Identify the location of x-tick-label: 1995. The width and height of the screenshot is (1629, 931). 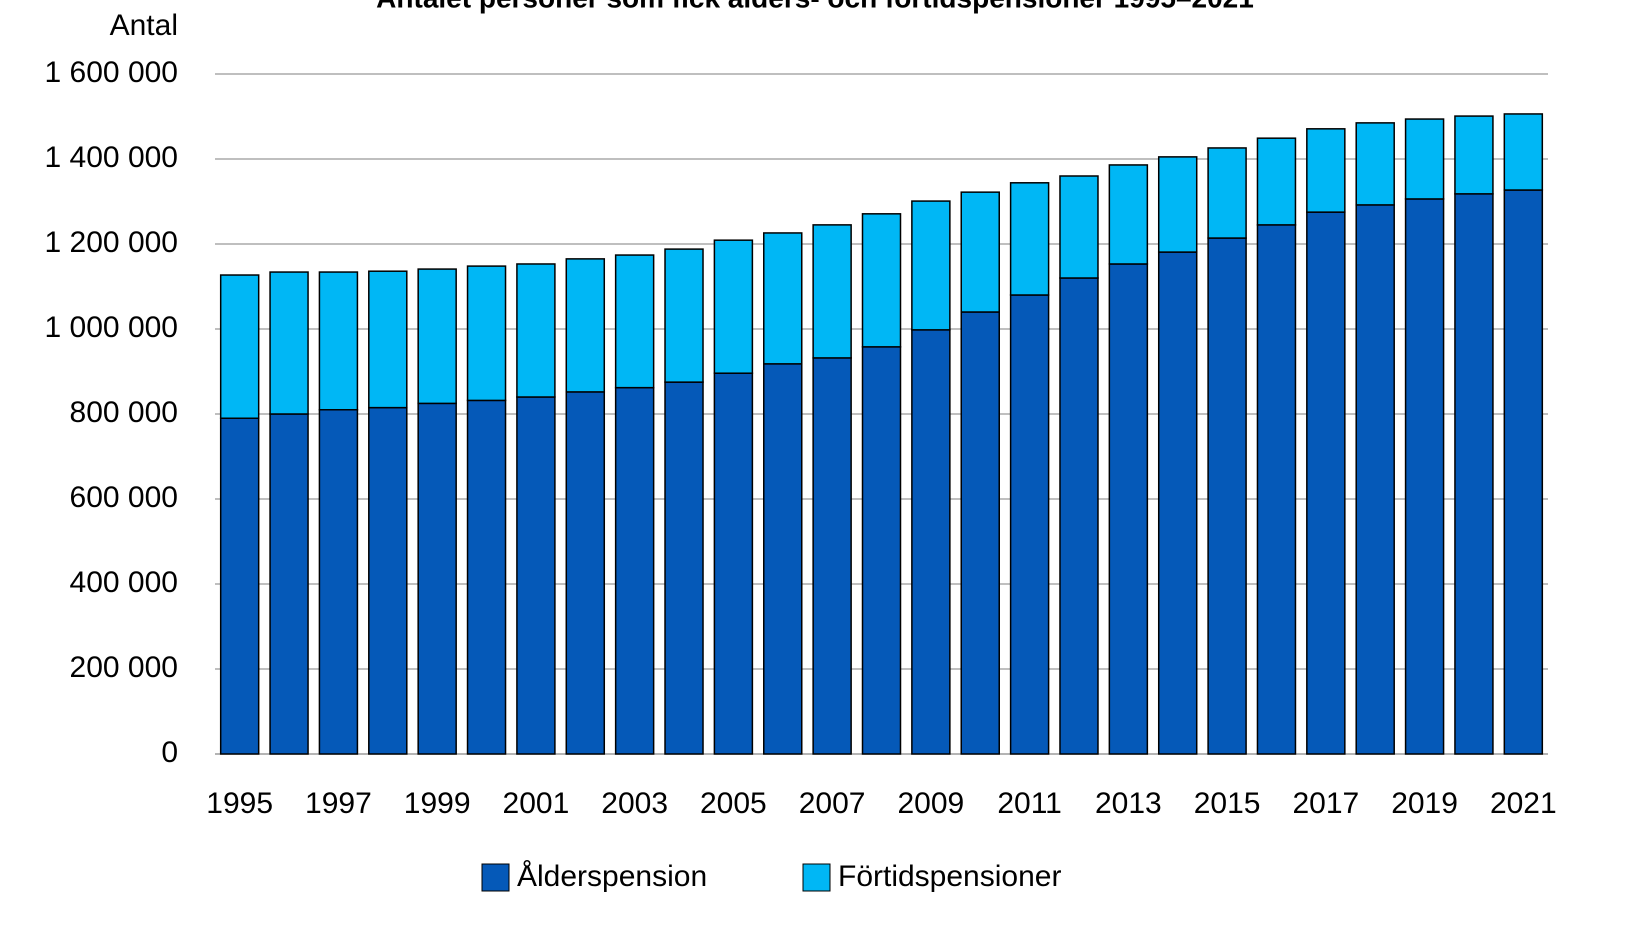
(239, 803).